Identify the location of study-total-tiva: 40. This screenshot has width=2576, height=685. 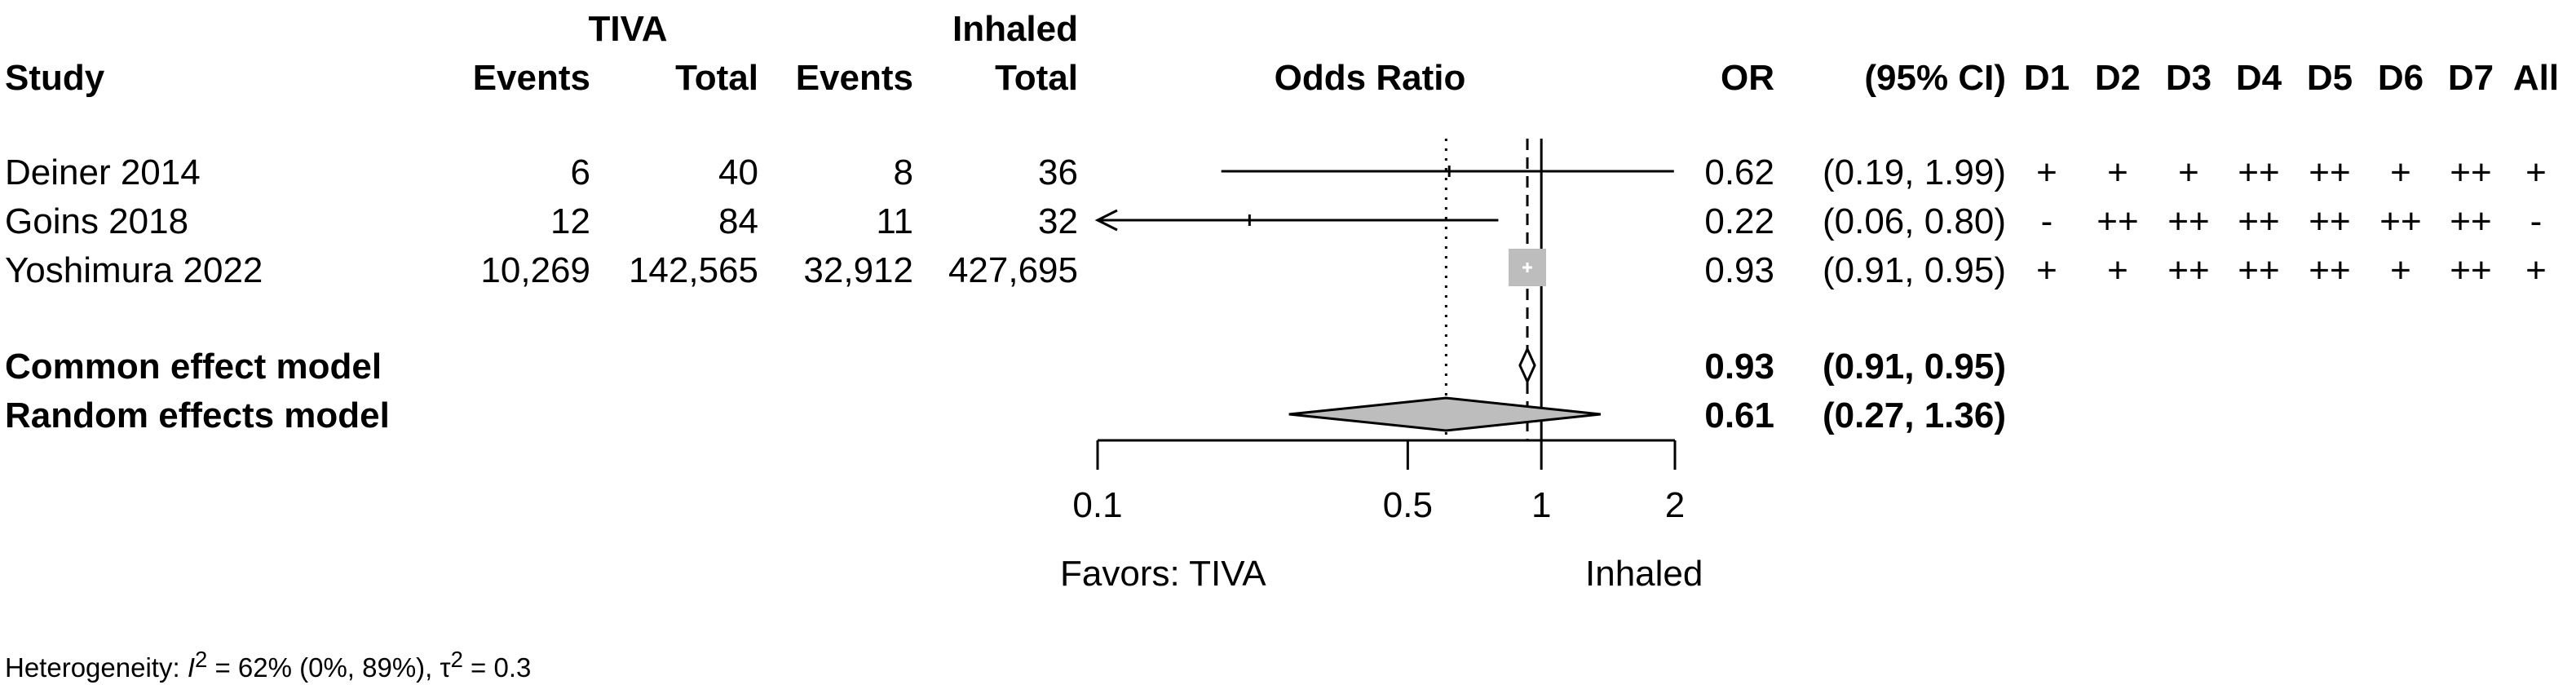
(738, 172).